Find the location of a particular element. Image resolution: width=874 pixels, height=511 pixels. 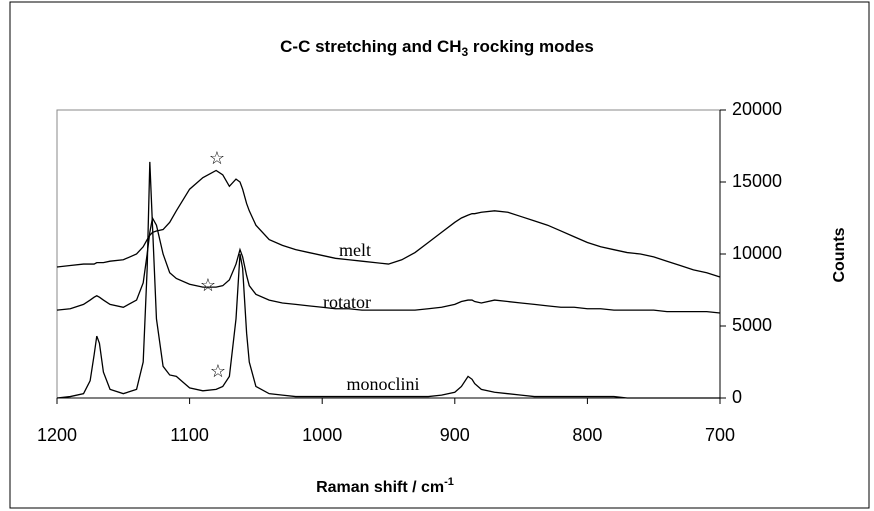

x-label-superscript: -1 is located at coordinates (449, 482).